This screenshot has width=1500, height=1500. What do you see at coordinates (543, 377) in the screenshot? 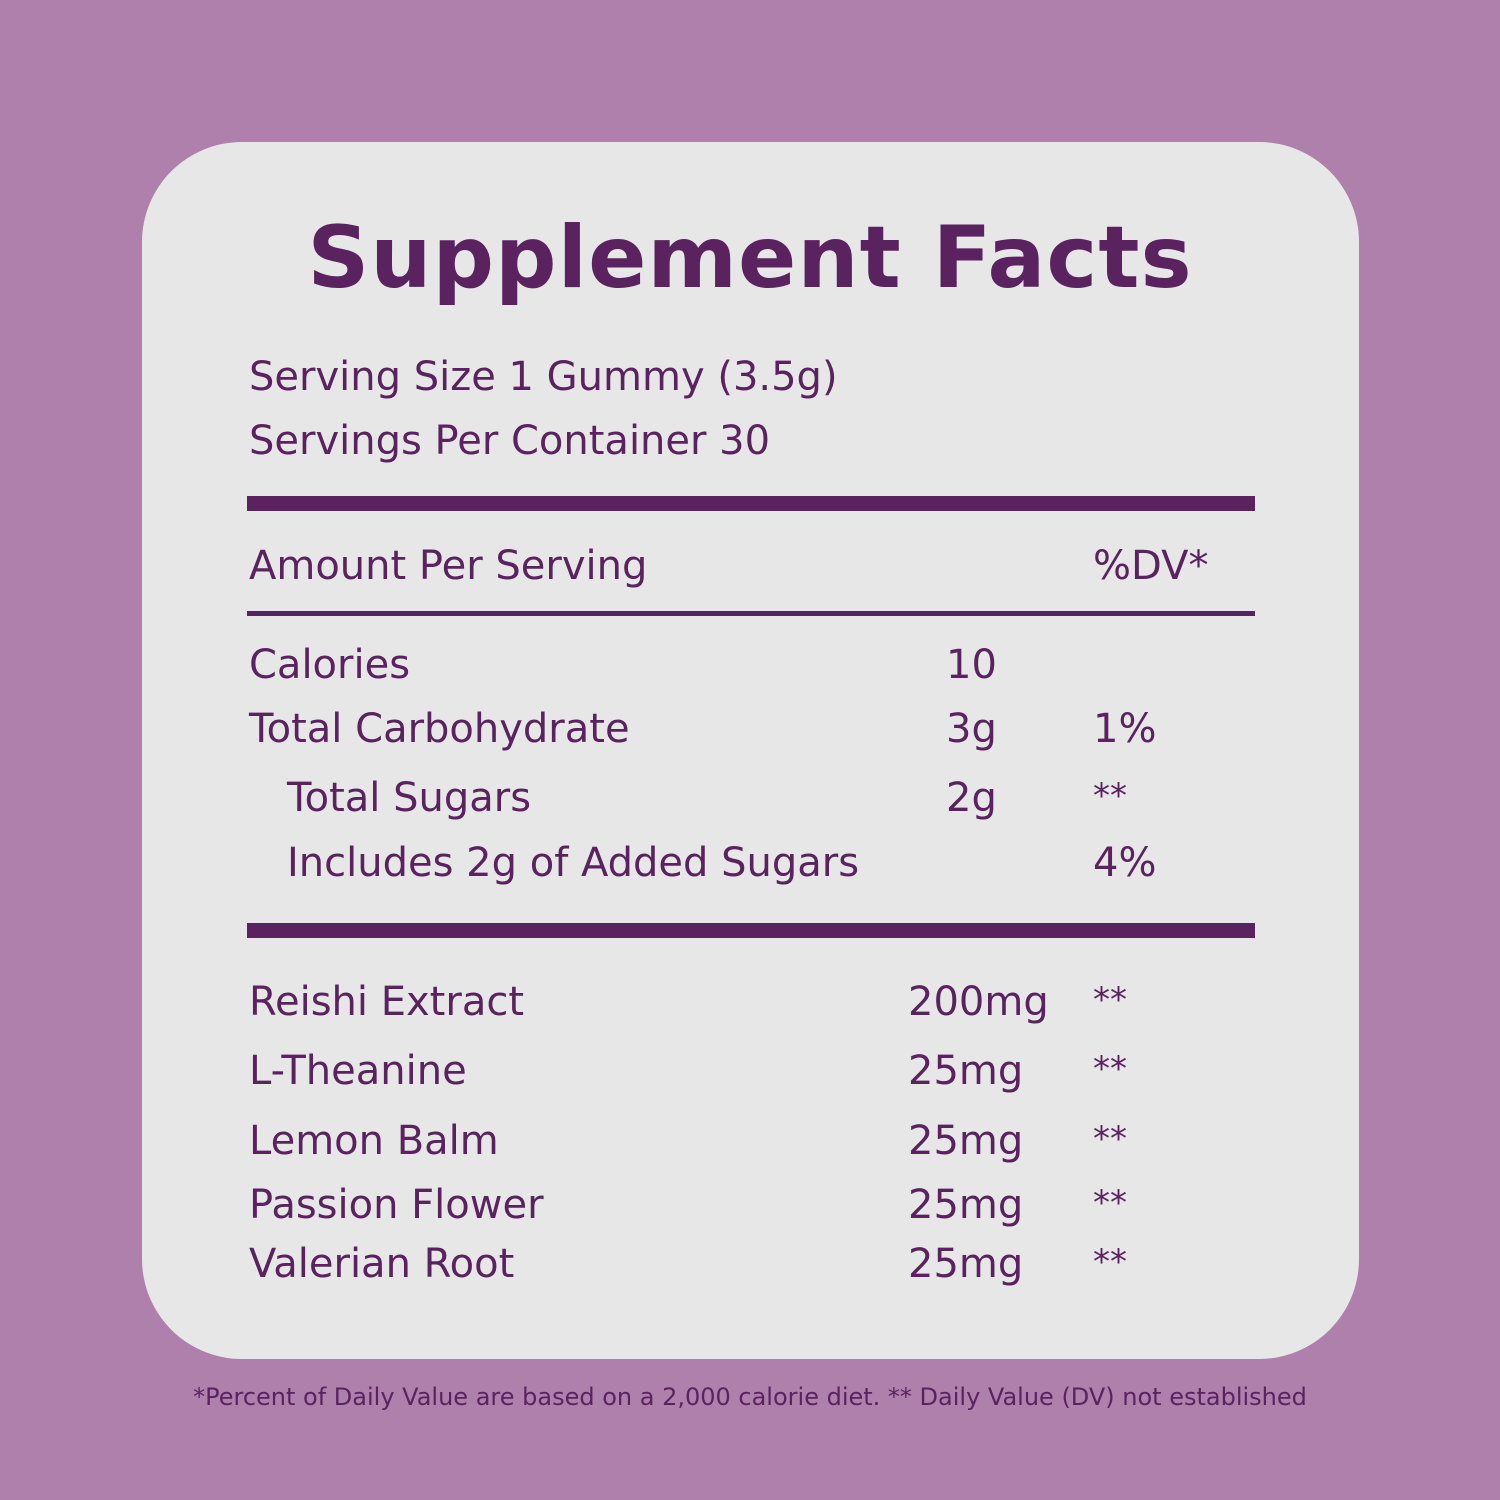
I see `serving-size: Serving Size 1 Gummy (3.5g)` at bounding box center [543, 377].